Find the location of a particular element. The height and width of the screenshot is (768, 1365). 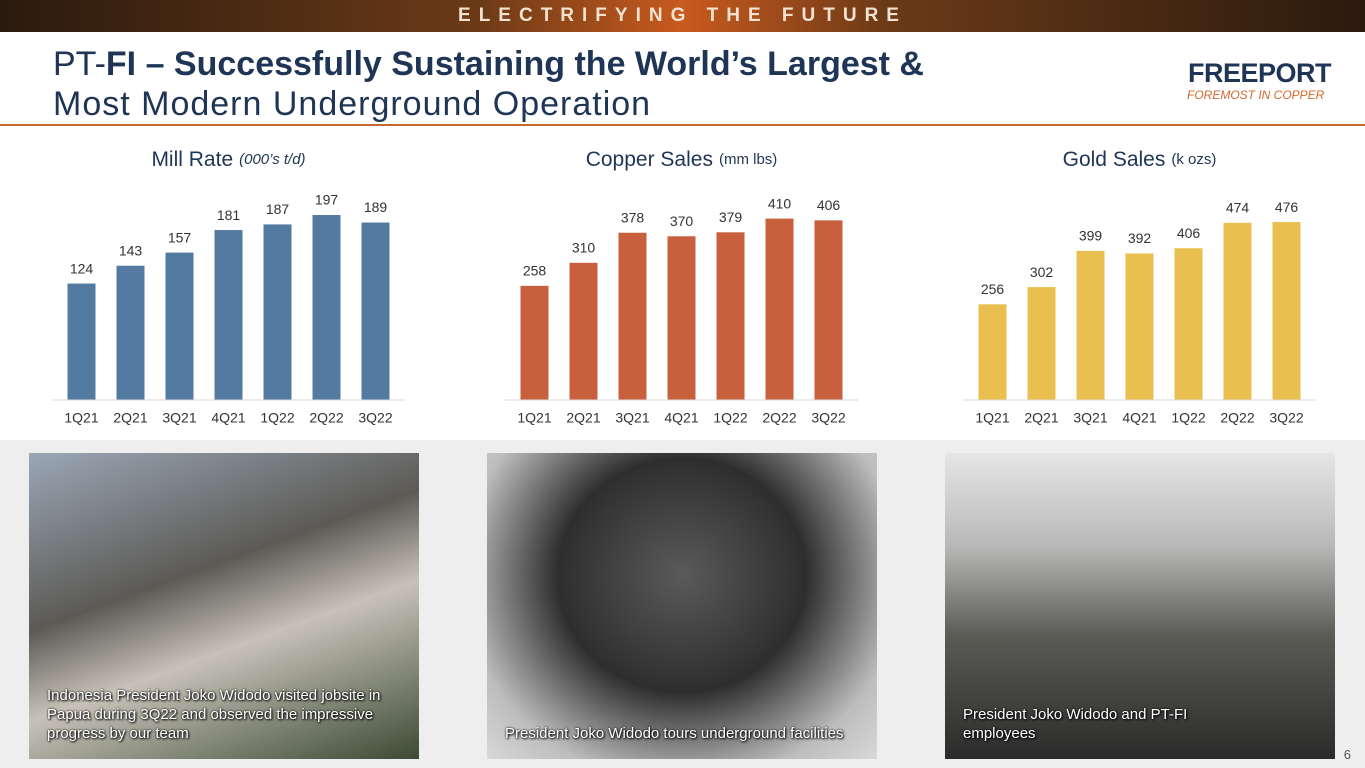

chart-title: Gold Sales (k ozs) is located at coordinates (1140, 159).